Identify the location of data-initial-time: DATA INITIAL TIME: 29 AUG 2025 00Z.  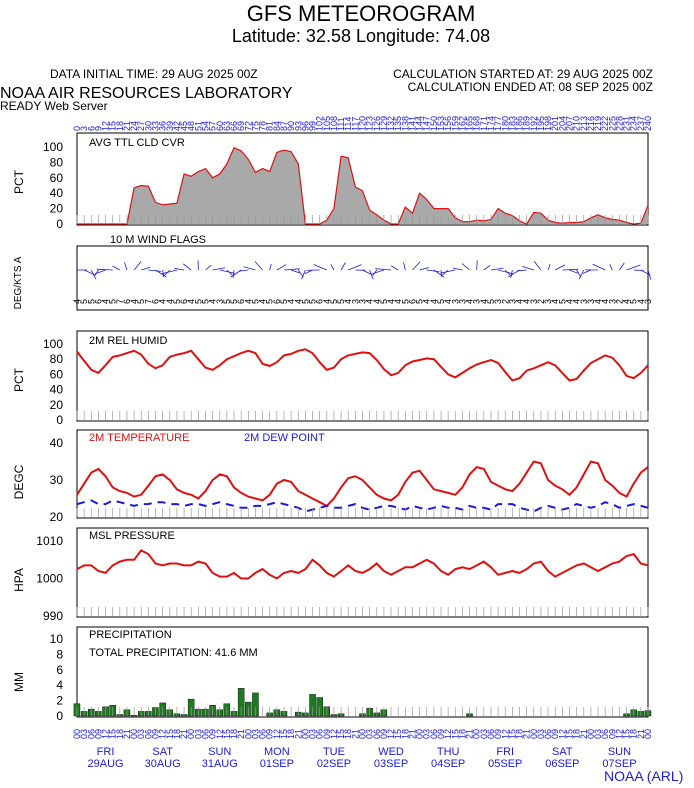
(154, 74).